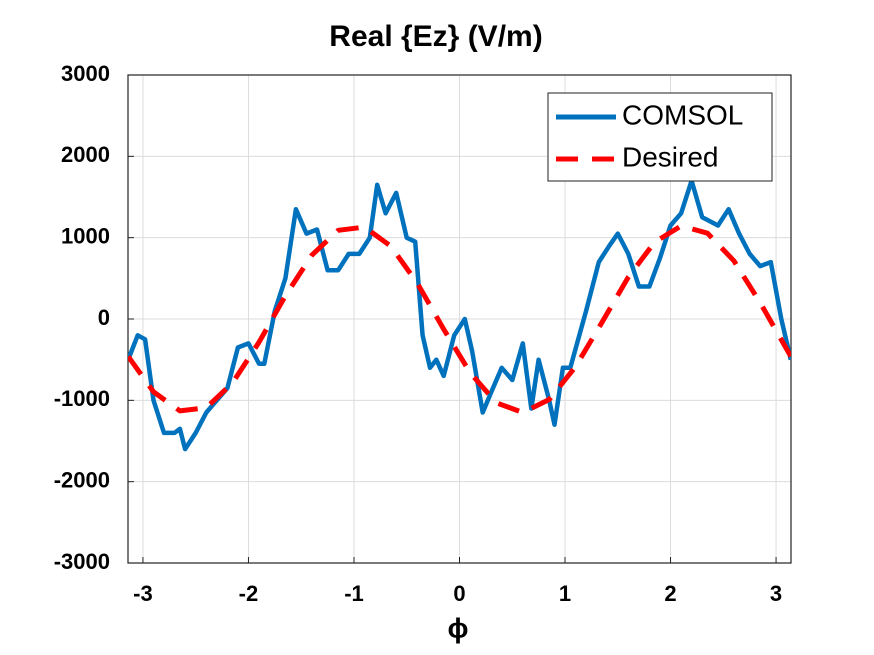  What do you see at coordinates (85, 73) in the screenshot?
I see `y-tick-label: 3000` at bounding box center [85, 73].